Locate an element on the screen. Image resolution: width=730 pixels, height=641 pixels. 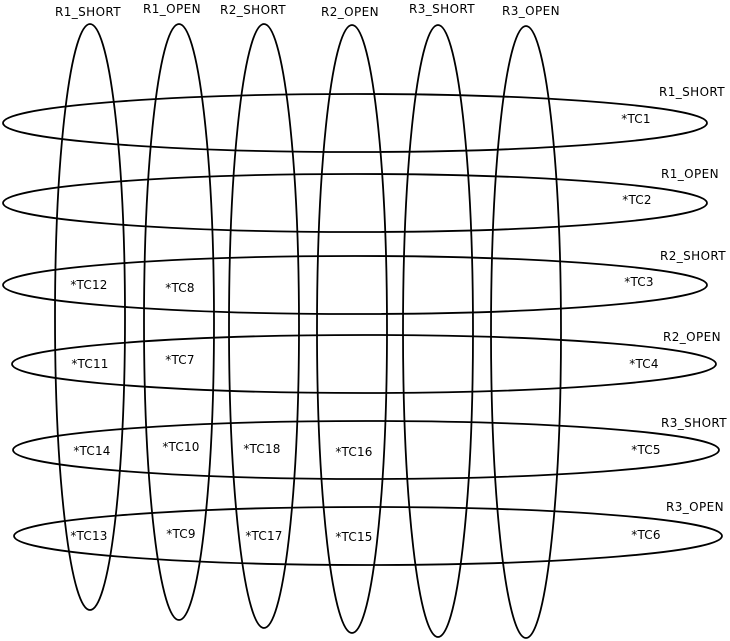
testcase-tc16: *TC16 is located at coordinates (353, 452).